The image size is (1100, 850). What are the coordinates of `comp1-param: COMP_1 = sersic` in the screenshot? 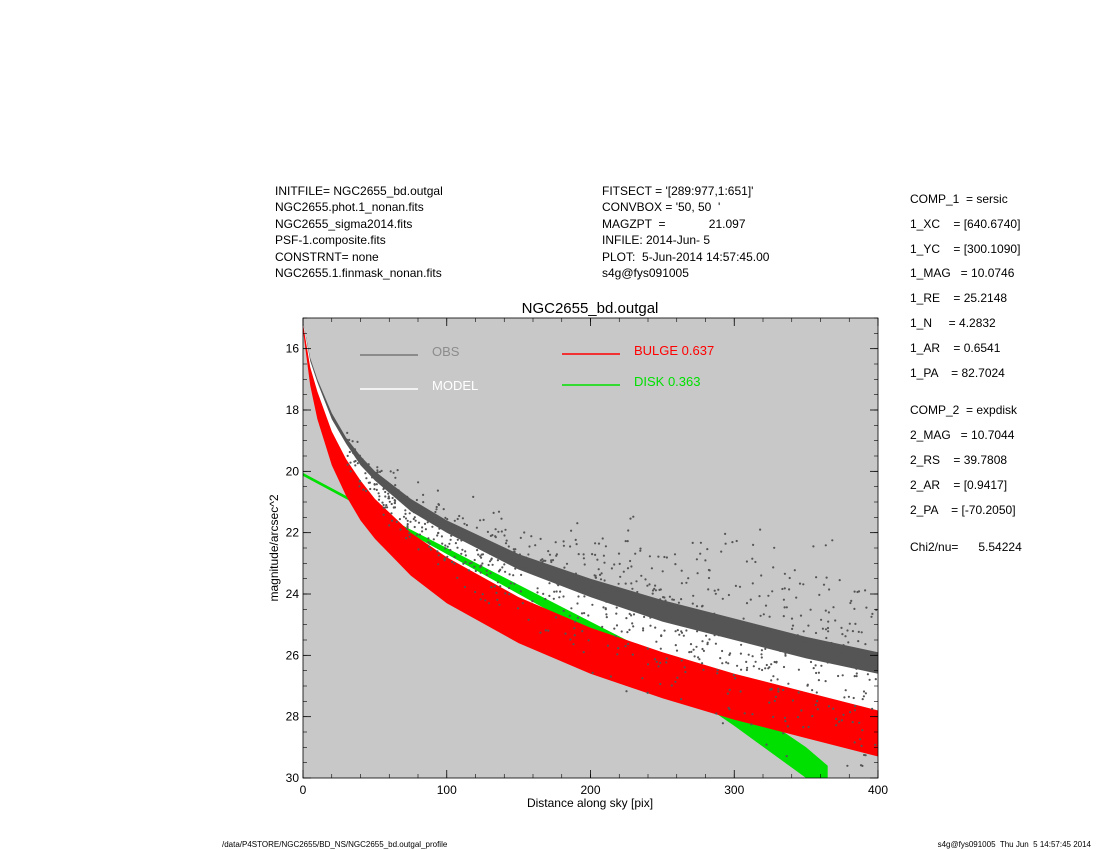 It's located at (959, 199).